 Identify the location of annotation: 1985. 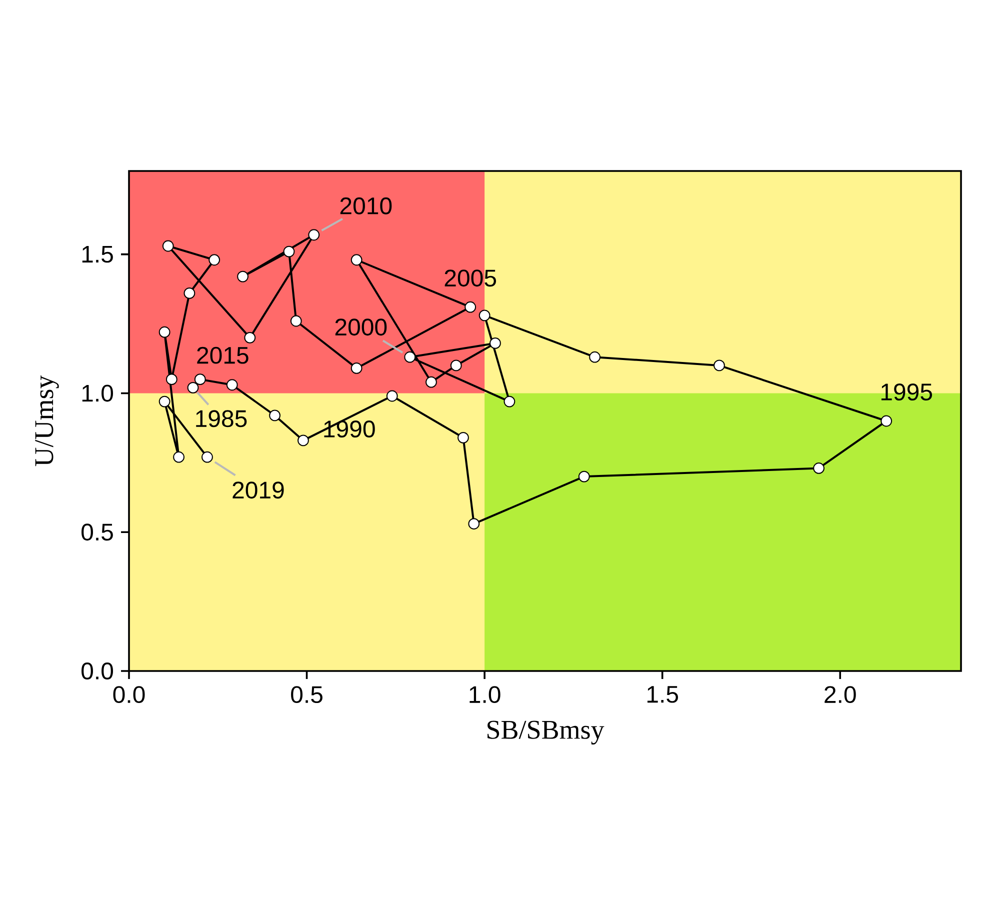
(221, 419).